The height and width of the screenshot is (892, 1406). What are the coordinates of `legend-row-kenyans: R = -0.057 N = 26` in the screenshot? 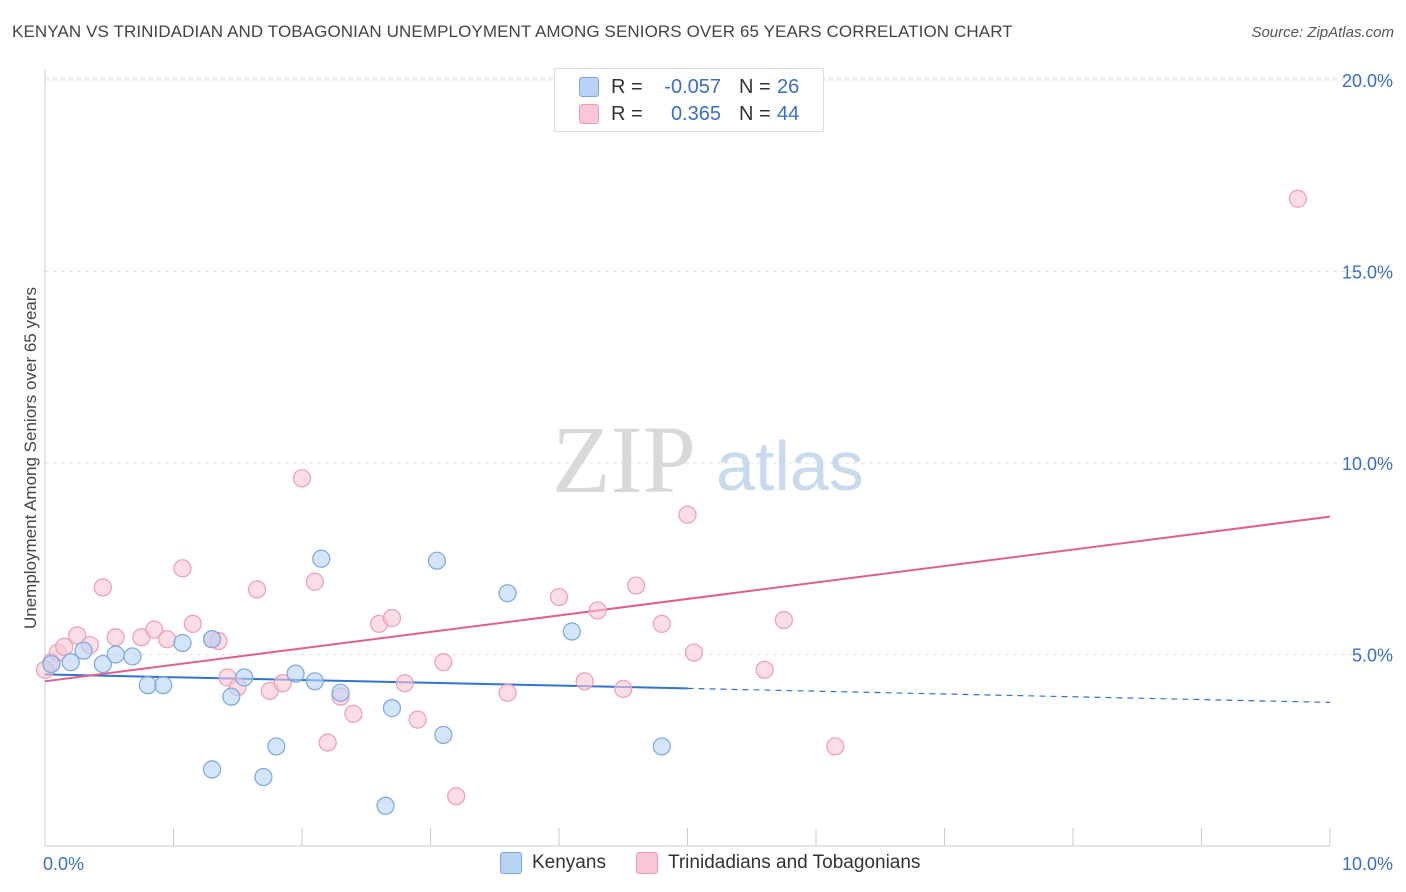 It's located at (689, 87).